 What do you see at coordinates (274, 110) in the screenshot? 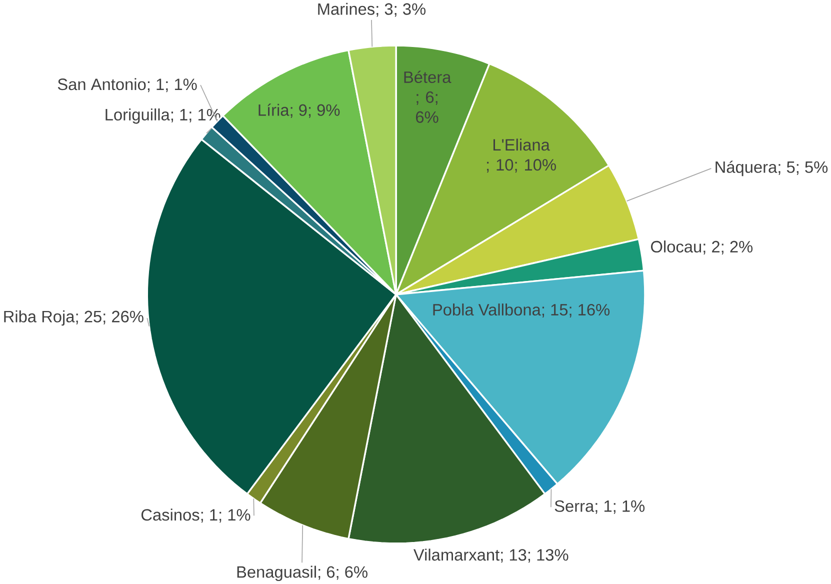
I see `slice-label: Líria` at bounding box center [274, 110].